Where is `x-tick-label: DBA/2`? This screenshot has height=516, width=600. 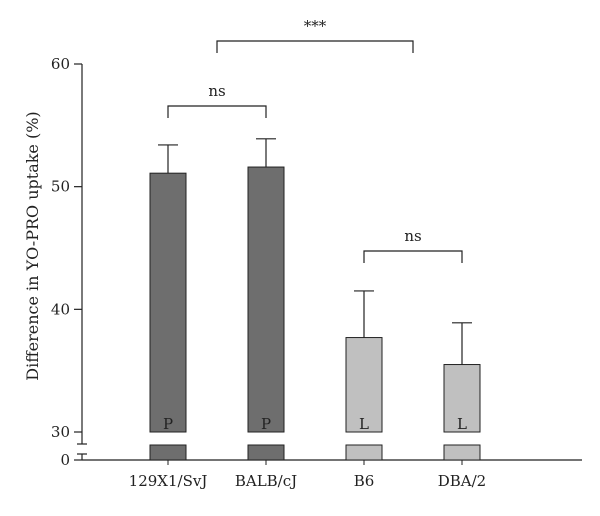 x-tick-label: DBA/2 is located at coordinates (462, 481).